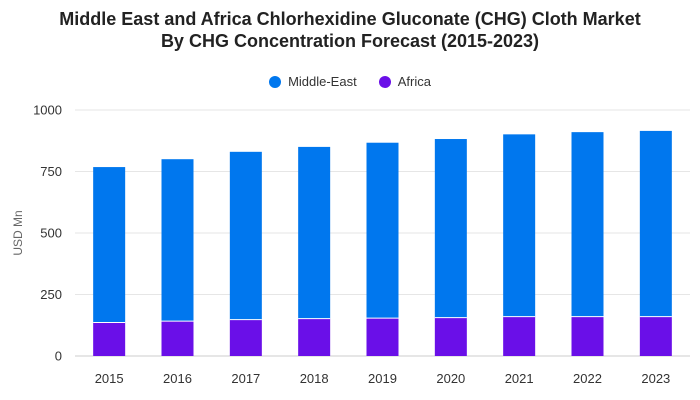  I want to click on bar-middle-east-2023, so click(655, 223).